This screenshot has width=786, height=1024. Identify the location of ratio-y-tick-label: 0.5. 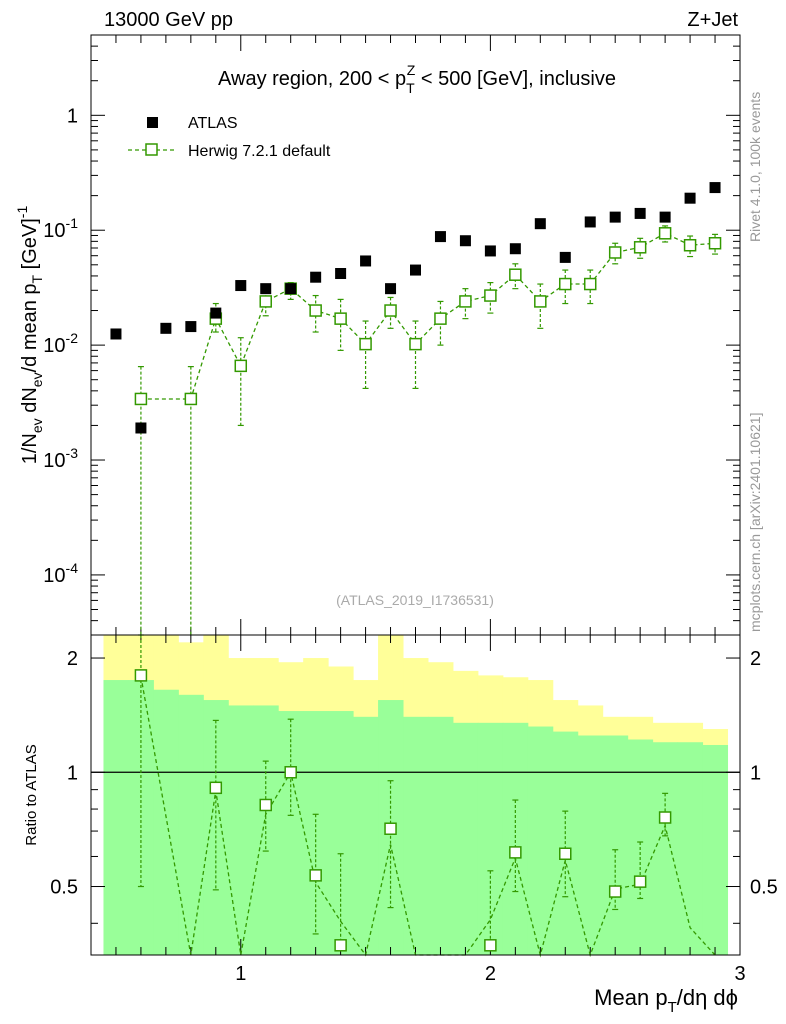
(64, 888).